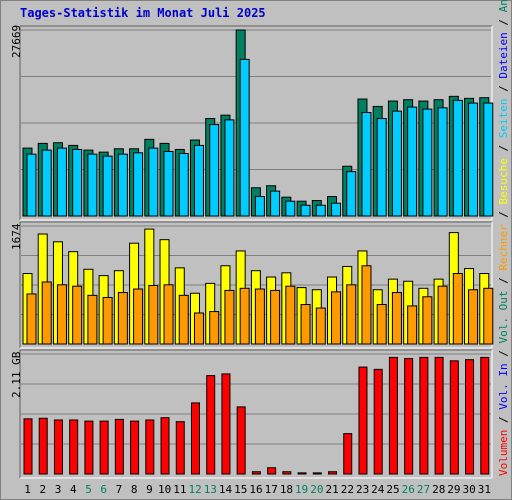 The image size is (512, 500). I want to click on legend-seiten: Seiten, so click(503, 118).